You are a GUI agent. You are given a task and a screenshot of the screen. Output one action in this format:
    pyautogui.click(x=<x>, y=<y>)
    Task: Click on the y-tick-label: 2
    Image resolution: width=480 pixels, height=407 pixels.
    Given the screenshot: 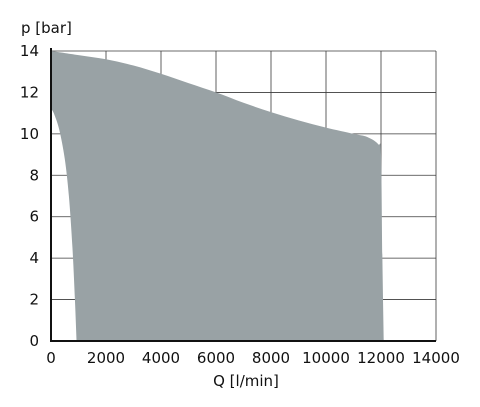 What is the action you would take?
    pyautogui.click(x=34, y=300)
    